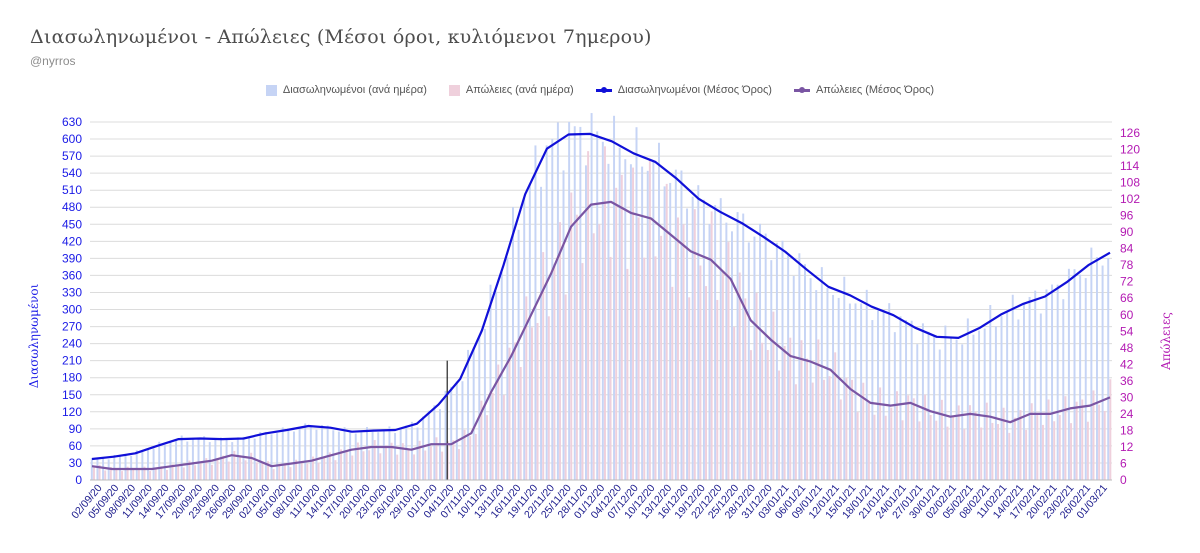 The height and width of the screenshot is (553, 1200). What do you see at coordinates (683, 90) in the screenshot?
I see `legend-item-intubated-avg: Διασωληνωμένοι (Μέσος Όρος)` at bounding box center [683, 90].